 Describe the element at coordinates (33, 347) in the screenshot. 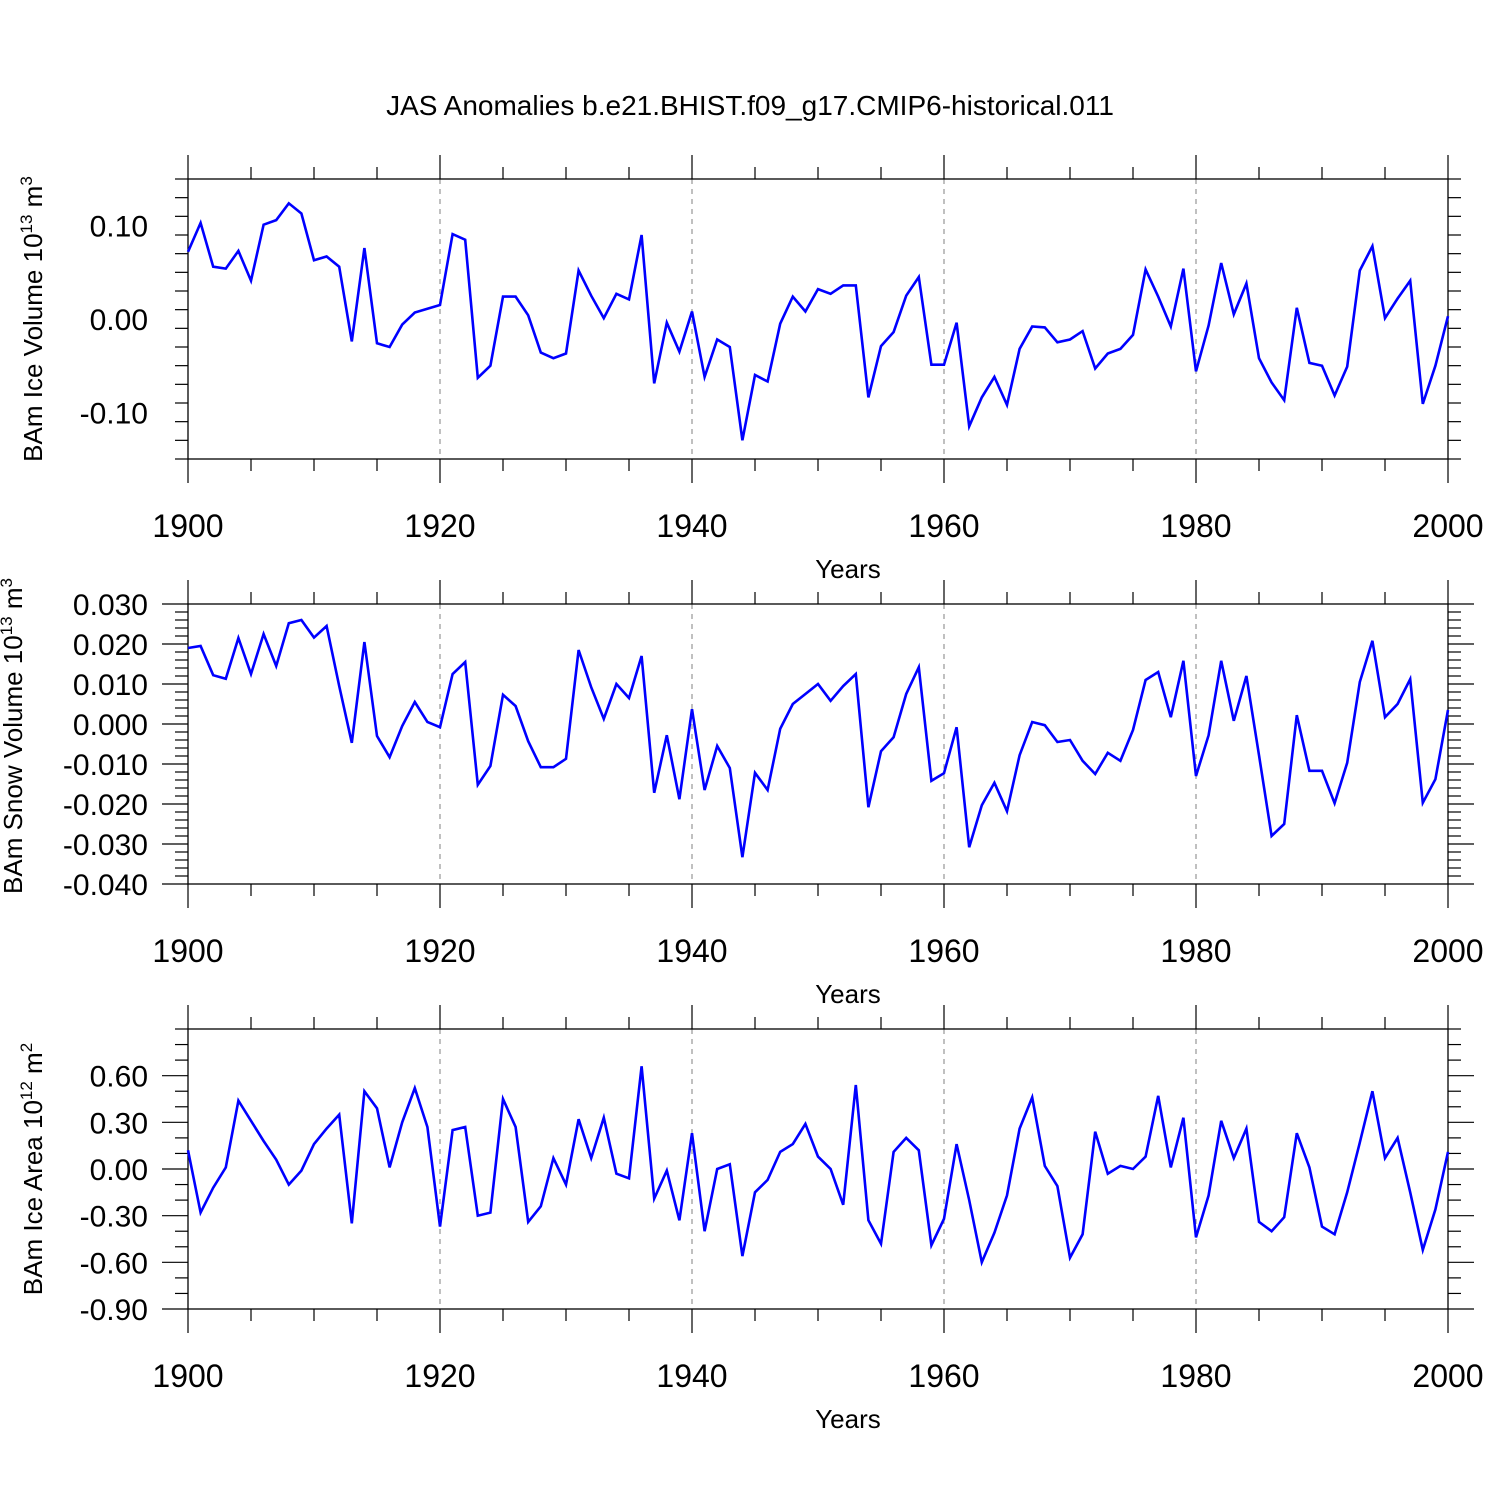

I see `y-axis-label-text: BAm Ice Volume 10` at that location.